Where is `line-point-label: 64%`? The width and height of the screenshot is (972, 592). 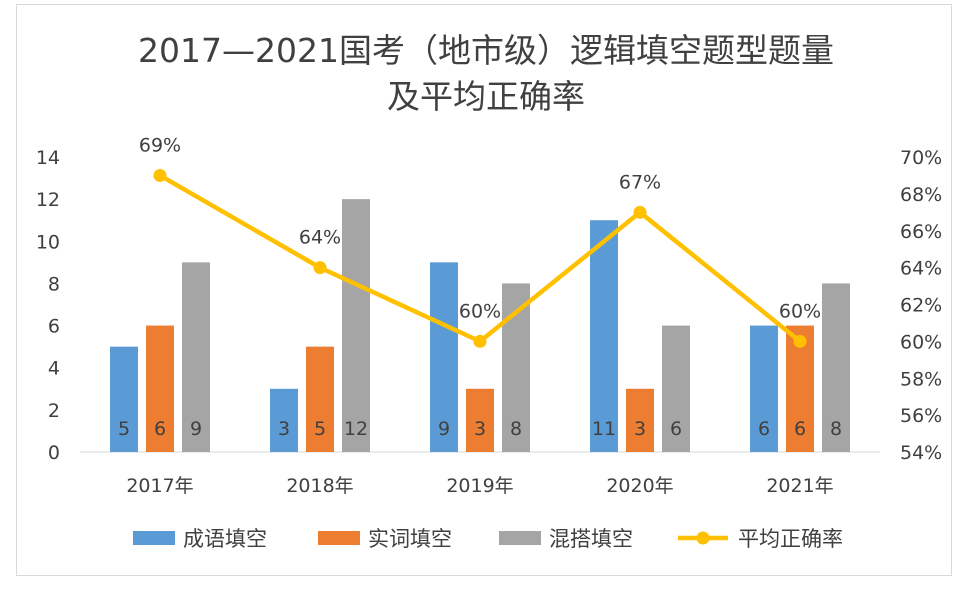 line-point-label: 64% is located at coordinates (320, 238).